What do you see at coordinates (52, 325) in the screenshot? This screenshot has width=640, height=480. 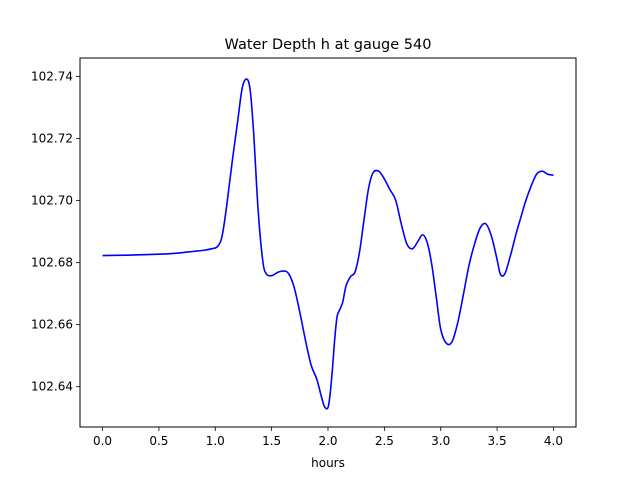 I see `y-tick-label: 102.66` at bounding box center [52, 325].